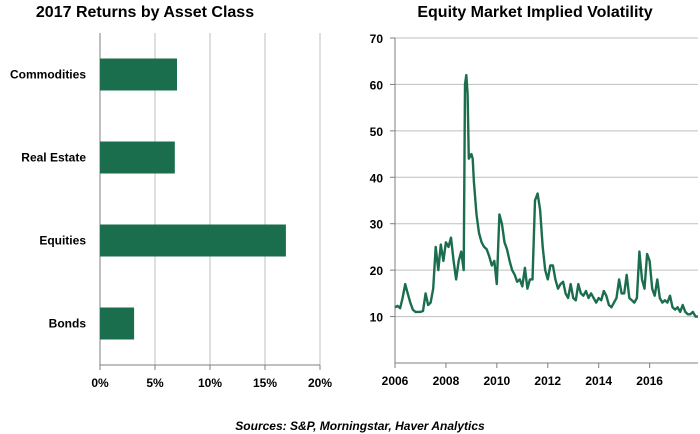  What do you see at coordinates (48, 199) in the screenshot?
I see `returns-category-labels: Commodities Real Estate Equities Bonds` at bounding box center [48, 199].